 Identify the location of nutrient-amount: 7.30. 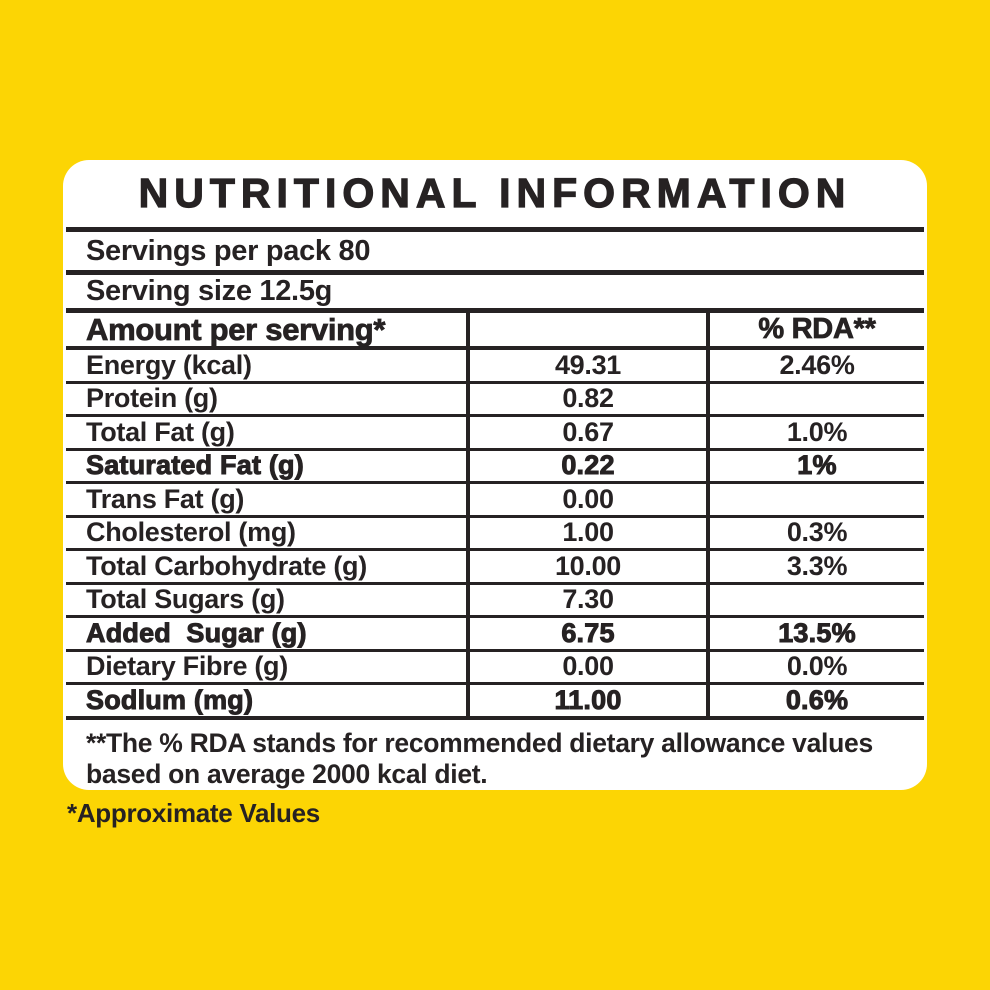
(590, 599).